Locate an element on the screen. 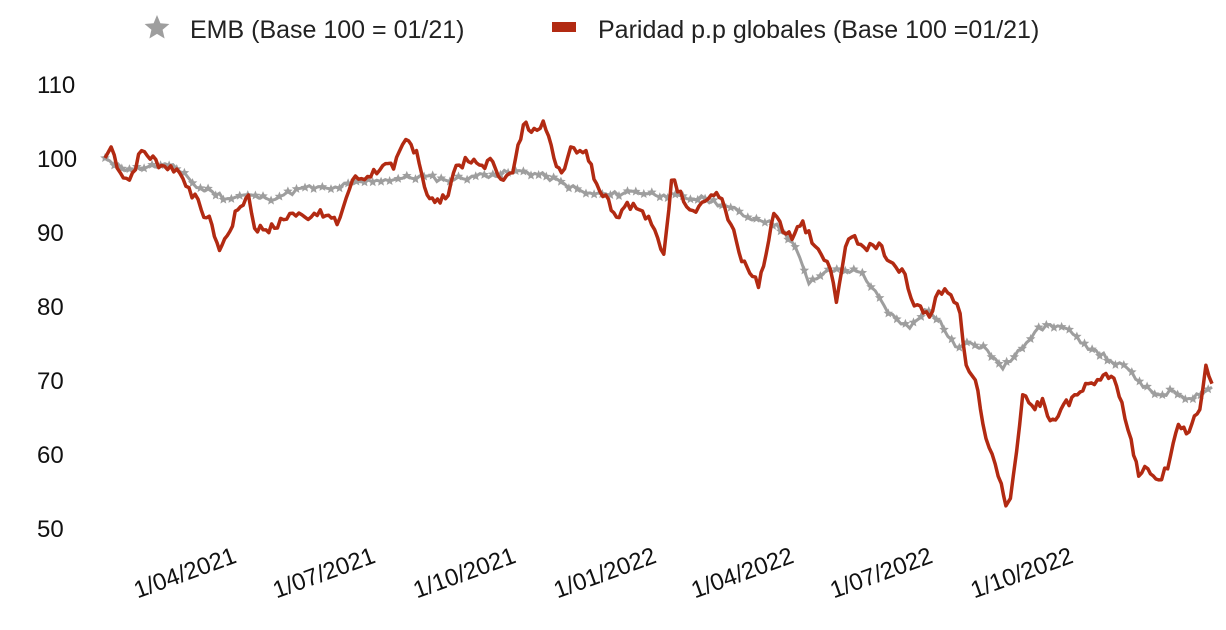 This screenshot has width=1226, height=630. x-tick-label: 1/01/2022 is located at coordinates (605, 573).